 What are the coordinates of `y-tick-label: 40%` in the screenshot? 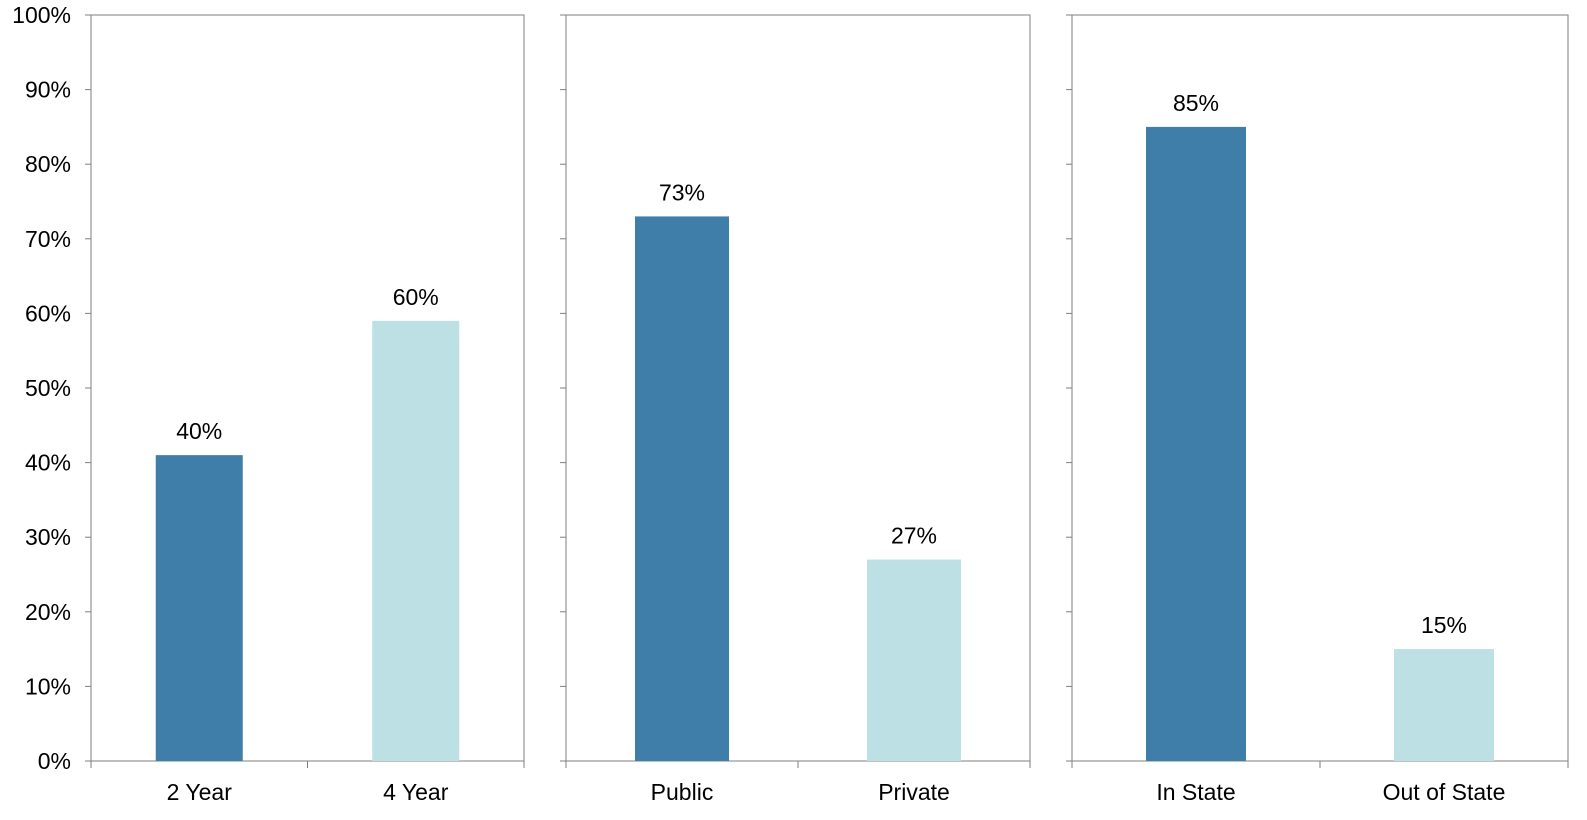 It's located at (48, 463).